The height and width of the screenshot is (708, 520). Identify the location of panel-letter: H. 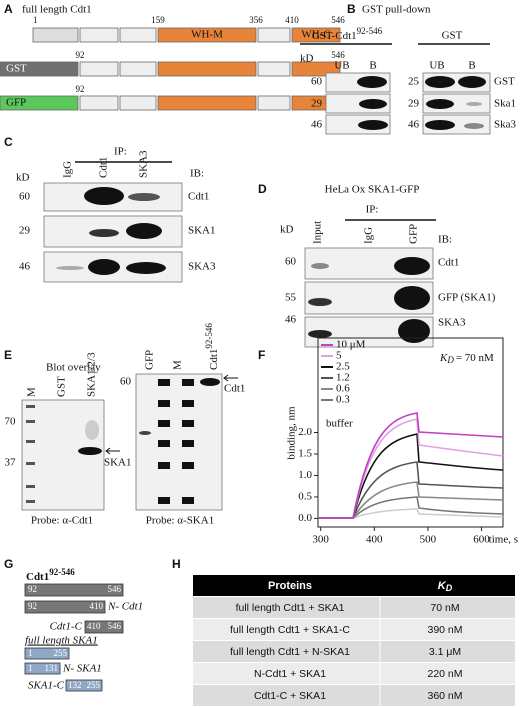
(176, 564).